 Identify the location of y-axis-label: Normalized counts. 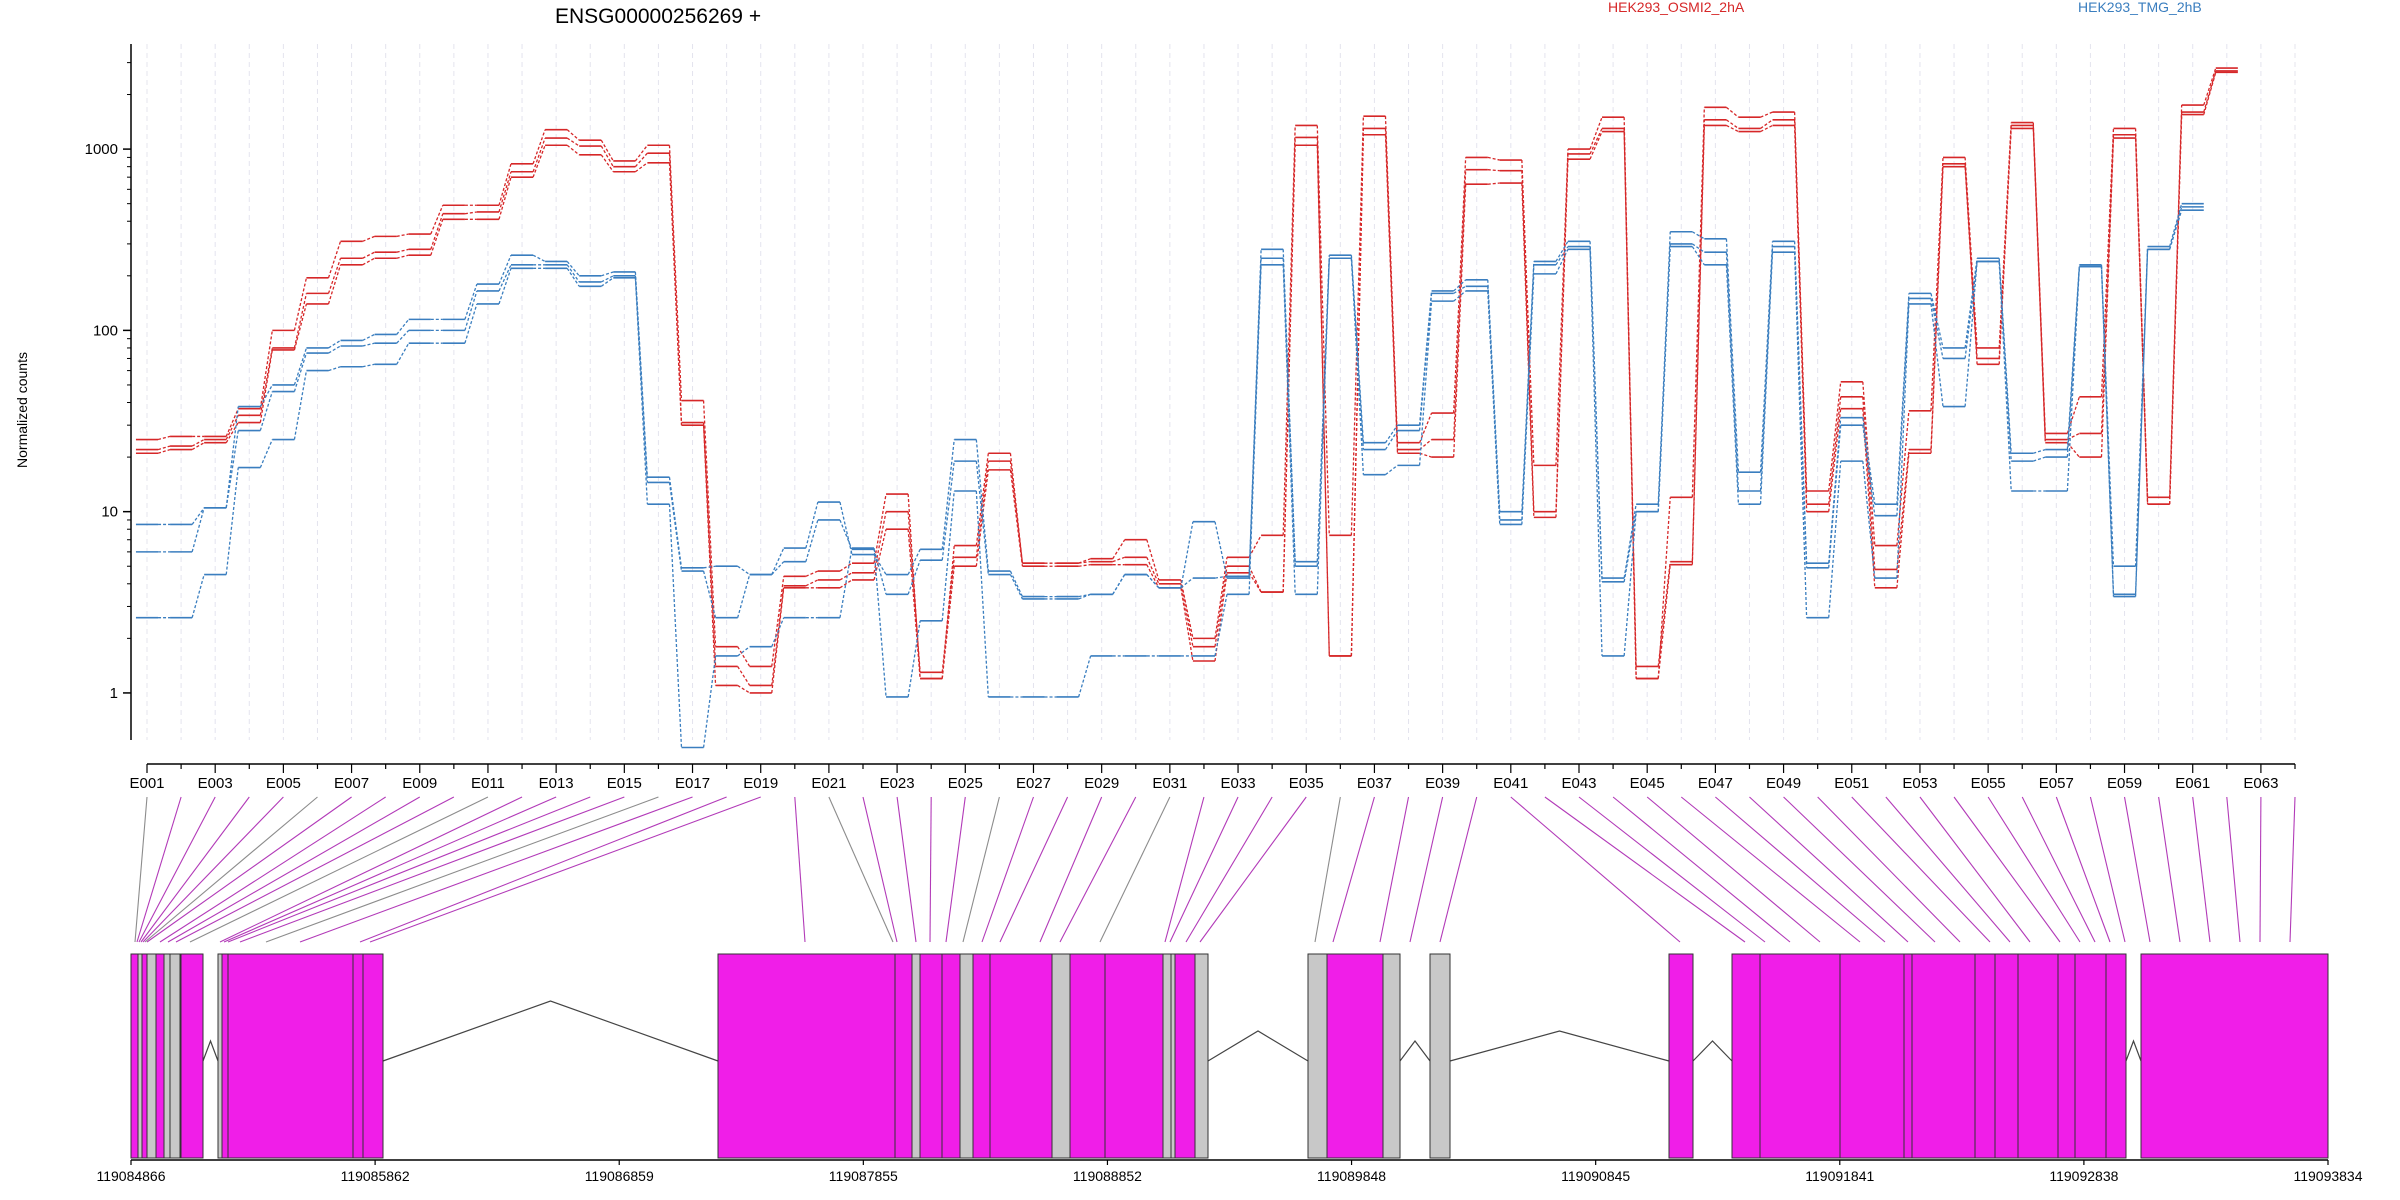
(22, 410).